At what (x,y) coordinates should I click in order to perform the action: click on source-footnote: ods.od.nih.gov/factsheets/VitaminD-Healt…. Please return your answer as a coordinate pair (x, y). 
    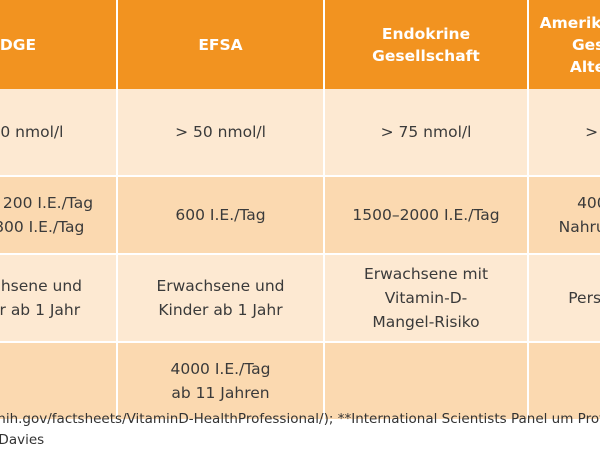
    Looking at the image, I should click on (300, 430).